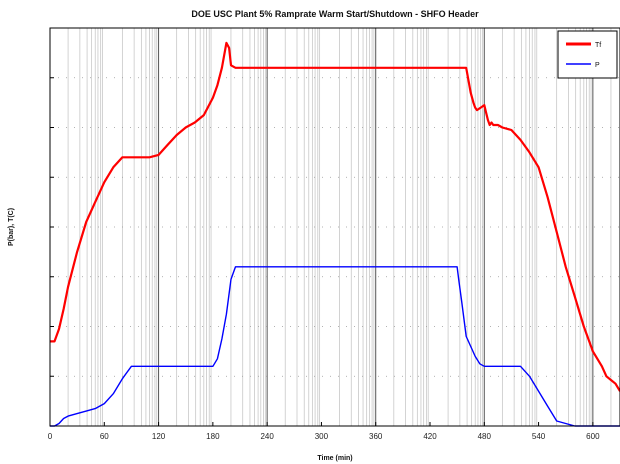 The width and height of the screenshot is (620, 464). Describe the element at coordinates (334, 458) in the screenshot. I see `x-axis-label: Time (min)` at that location.